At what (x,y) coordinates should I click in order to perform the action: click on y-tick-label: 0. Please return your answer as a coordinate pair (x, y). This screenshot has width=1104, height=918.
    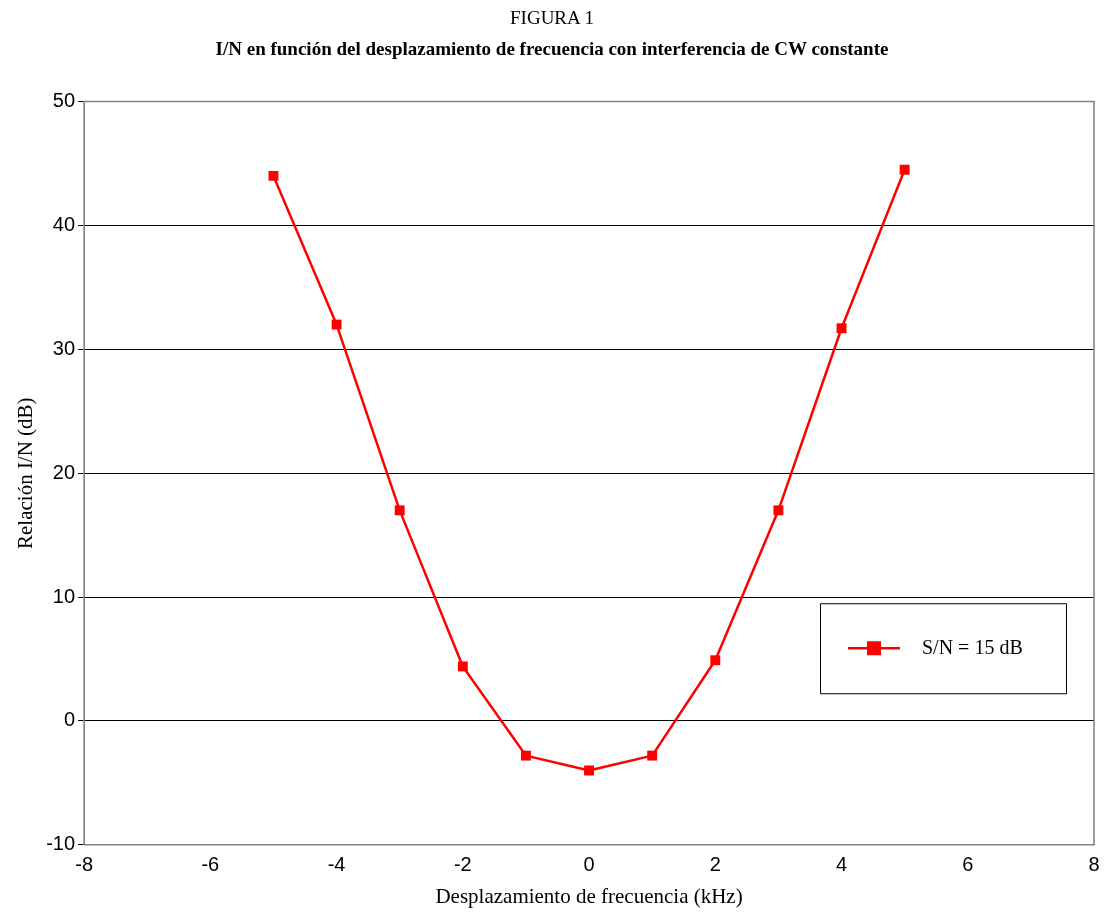
    Looking at the image, I should click on (69, 719).